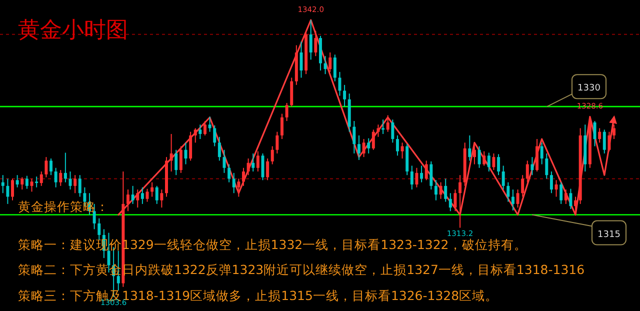 This screenshot has height=311, width=640. What do you see at coordinates (609, 235) in the screenshot?
I see `ref-line-label: 1315` at bounding box center [609, 235].